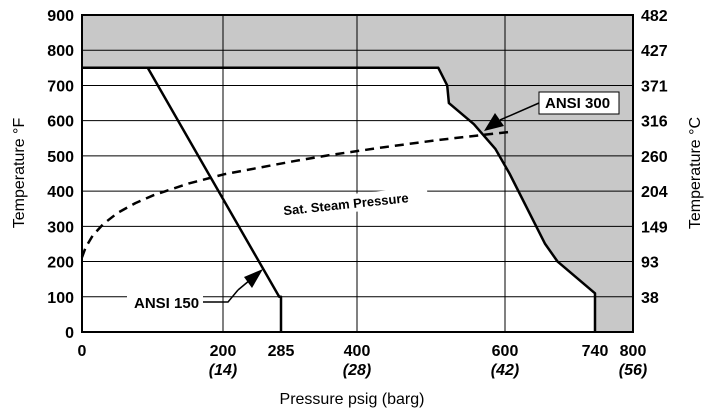  I want to click on annotation-ansi300-label: ANSI 300, so click(577, 103).